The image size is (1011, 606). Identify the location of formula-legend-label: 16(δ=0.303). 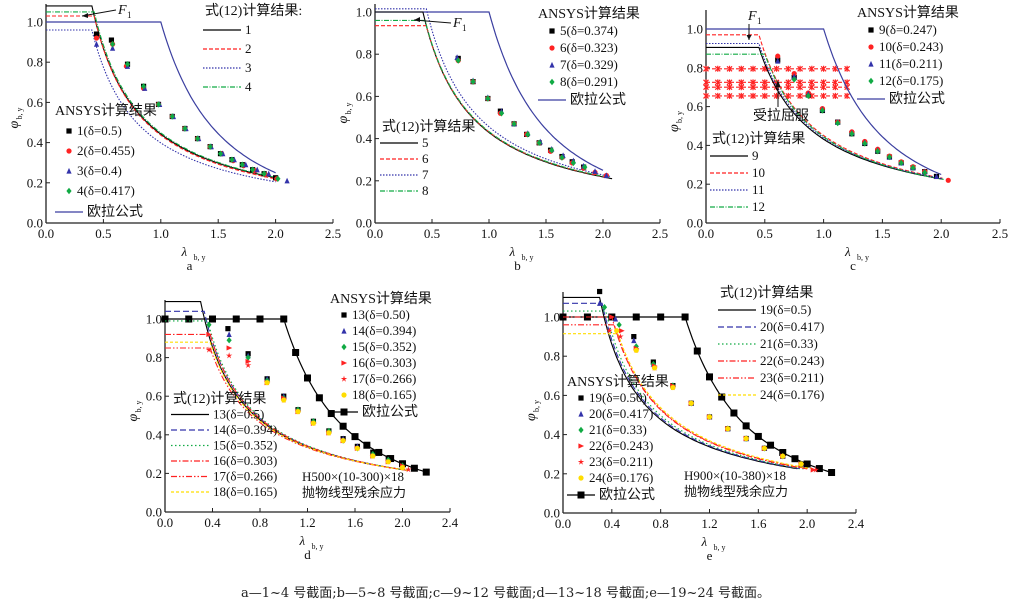
(245, 460).